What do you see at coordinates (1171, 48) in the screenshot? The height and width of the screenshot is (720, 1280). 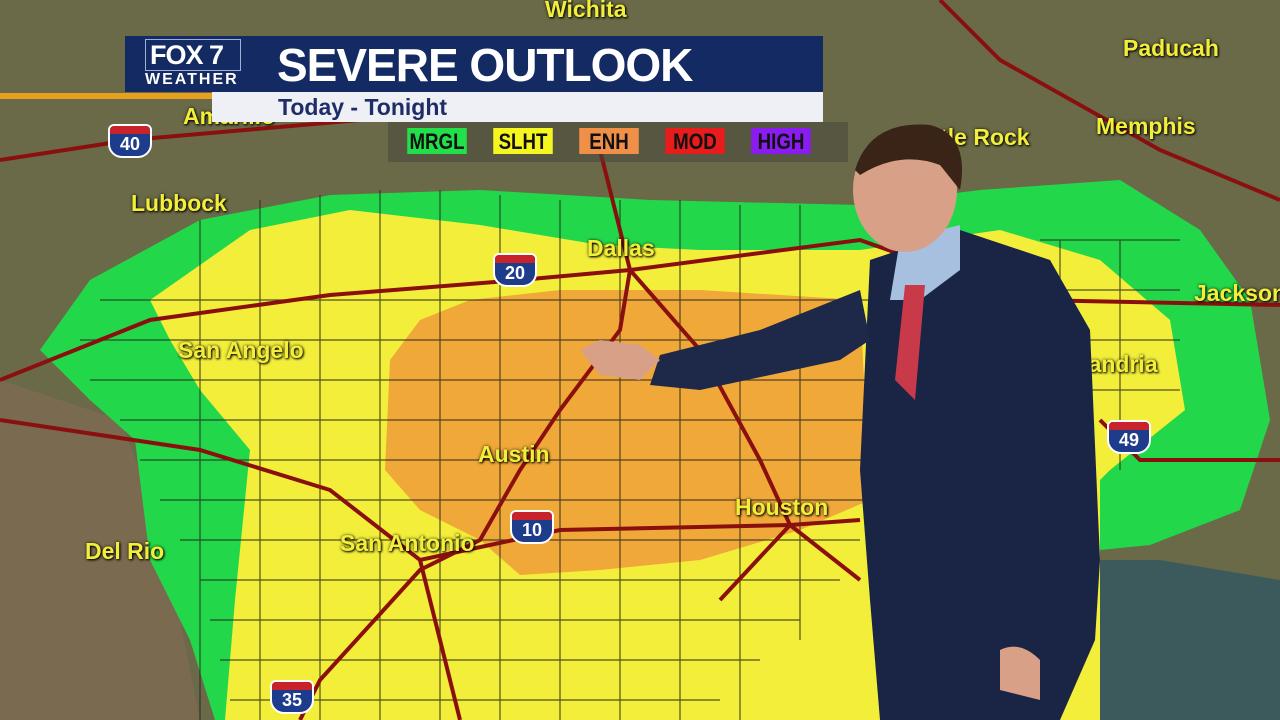 I see `city-label-paducah: Paducah` at bounding box center [1171, 48].